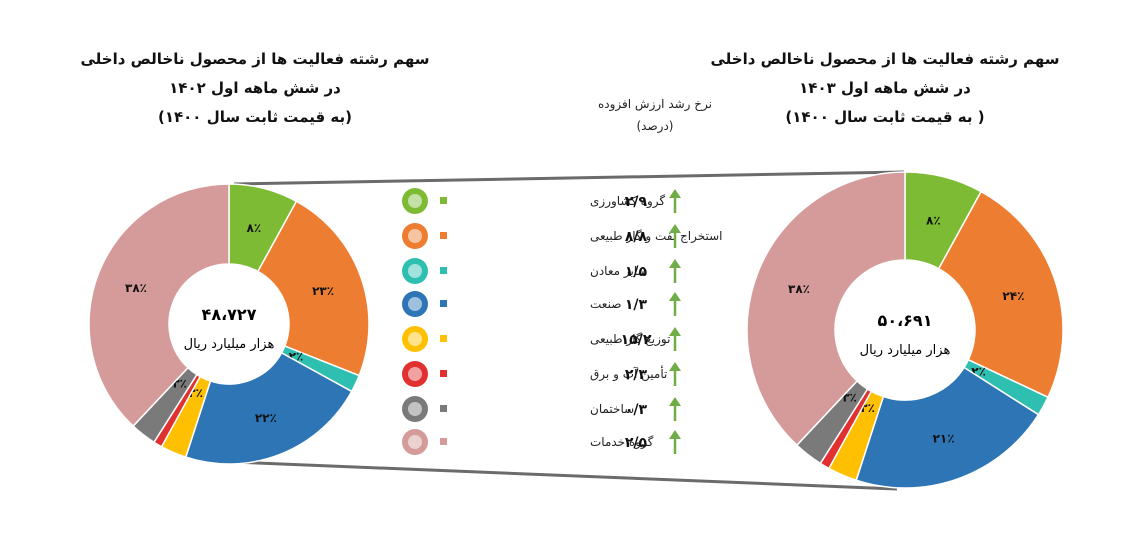 This screenshot has height=542, width=1122. I want to click on slice-label-1402-2: ۲۳٪, so click(323, 291).